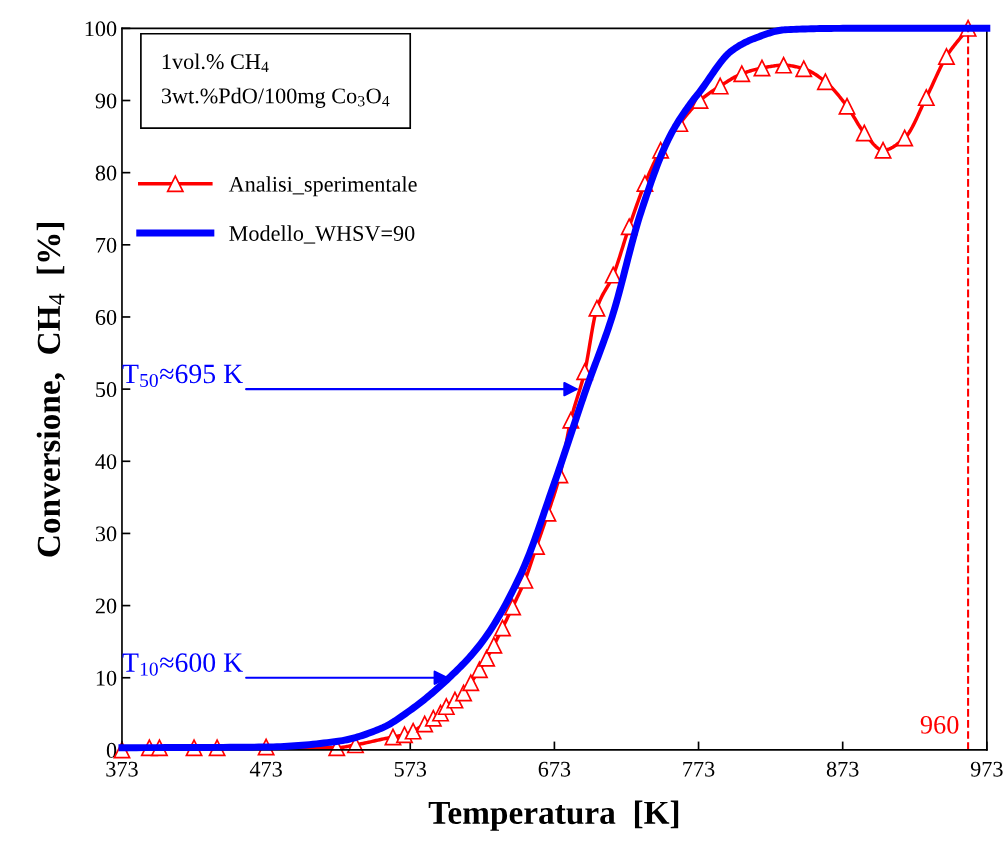 This screenshot has height=859, width=1008. What do you see at coordinates (122, 769) in the screenshot?
I see `x-tick-label: 373` at bounding box center [122, 769].